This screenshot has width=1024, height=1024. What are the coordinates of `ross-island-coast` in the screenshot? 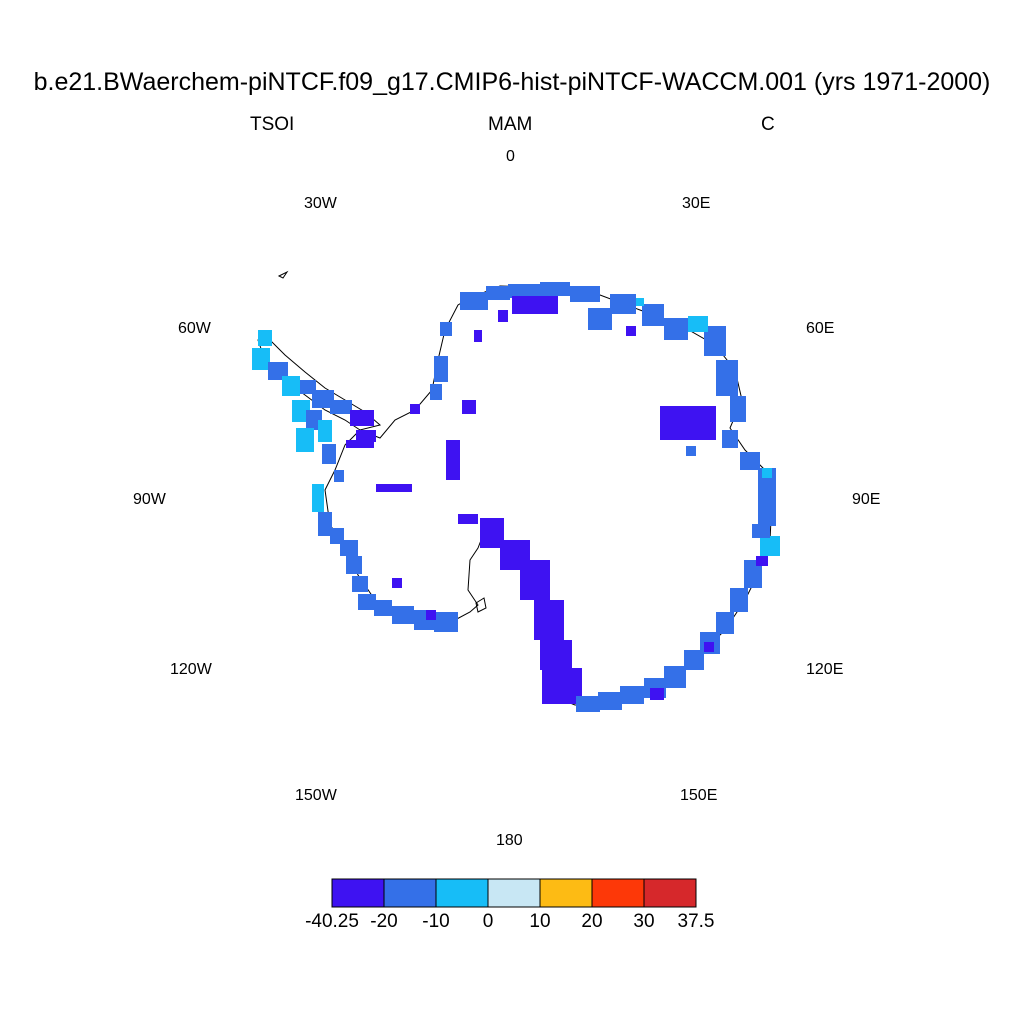 It's located at (481, 605).